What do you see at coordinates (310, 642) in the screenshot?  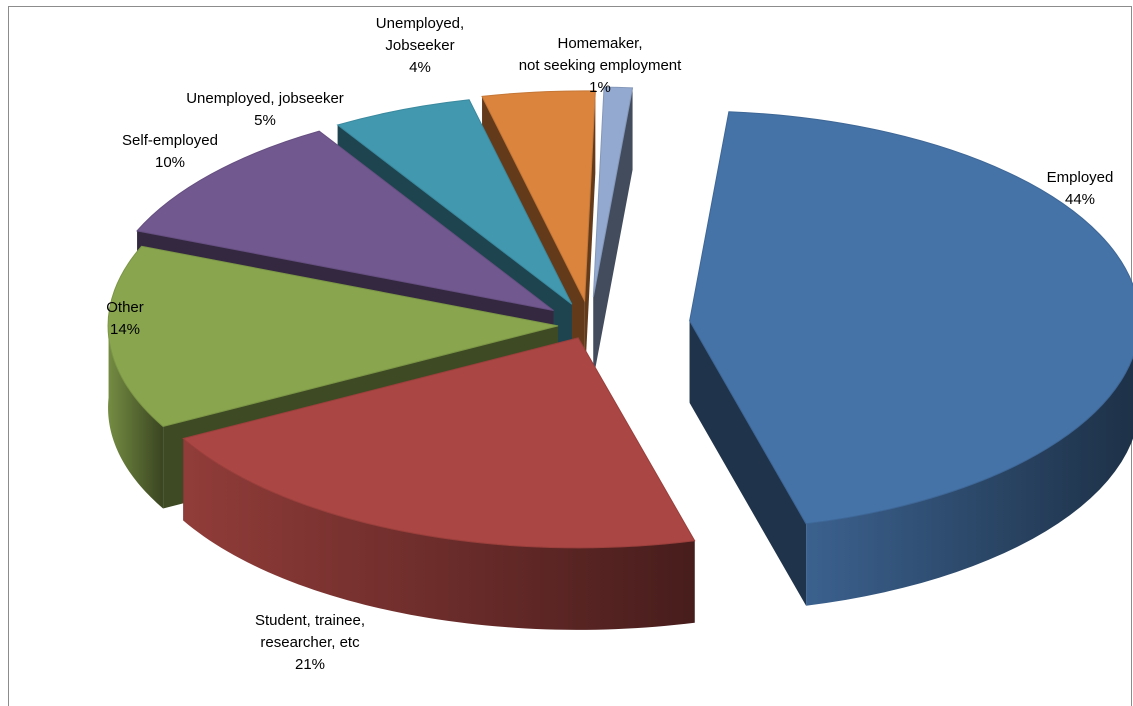 I see `data-label: Student, trainee, researcher, etc 21%` at bounding box center [310, 642].